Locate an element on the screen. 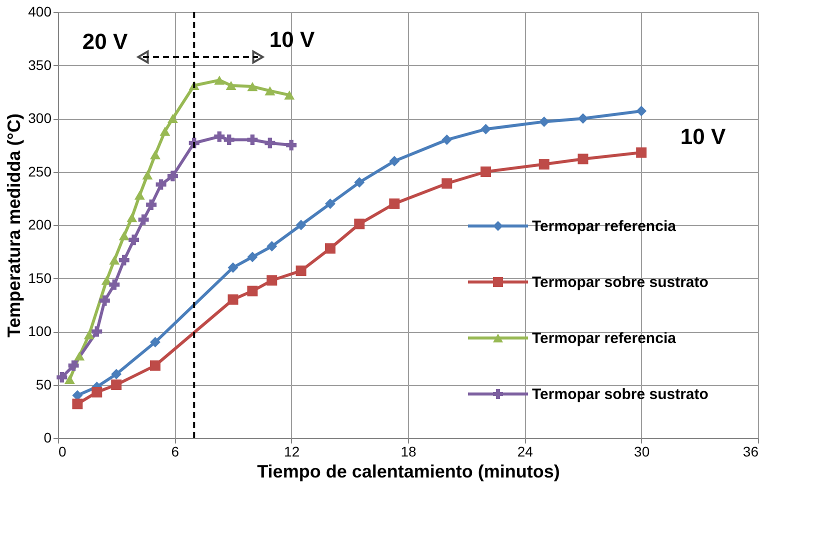 The image size is (838, 542). y-tick-label: 300 is located at coordinates (40, 118).